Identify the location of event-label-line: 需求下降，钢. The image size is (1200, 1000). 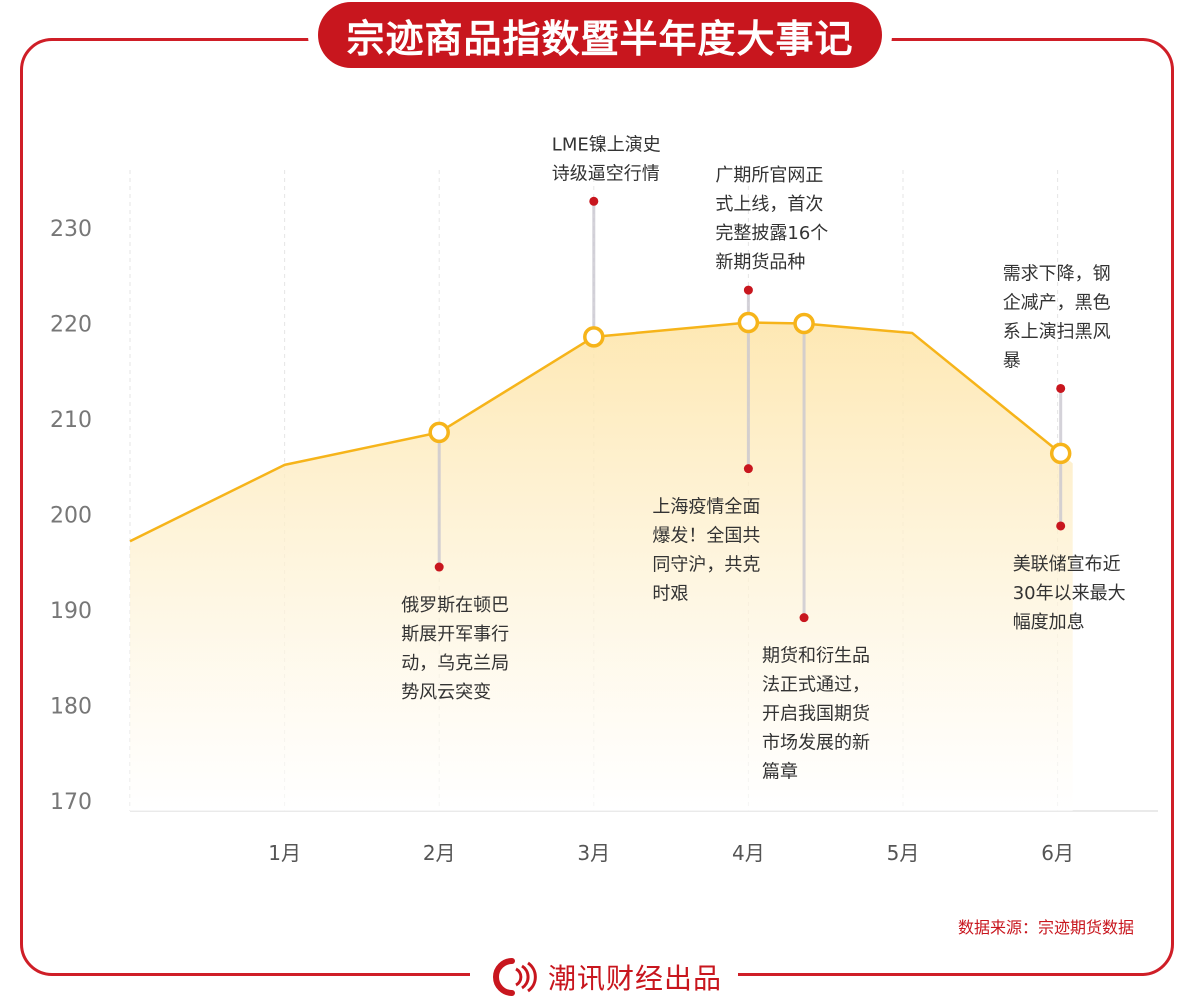
(1057, 273).